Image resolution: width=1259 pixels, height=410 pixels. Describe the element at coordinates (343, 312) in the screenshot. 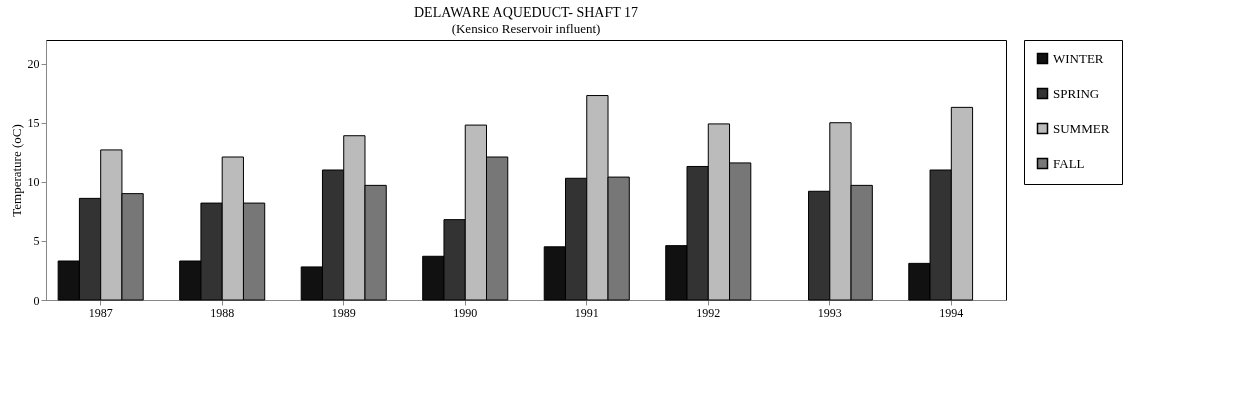

I see `x-tick-label: 1989` at that location.